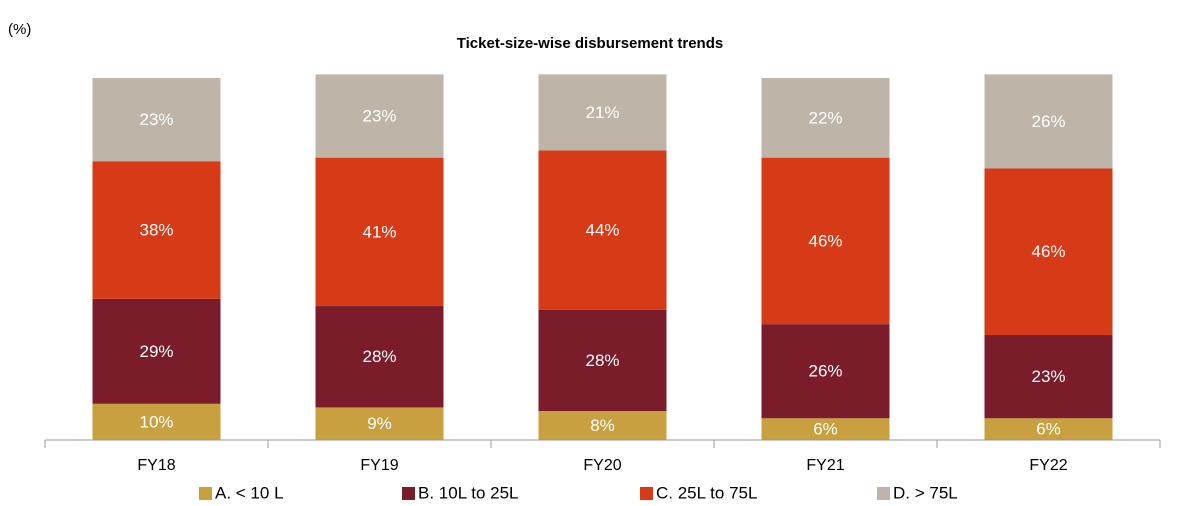 Image resolution: width=1179 pixels, height=506 pixels. I want to click on chart-title: Ticket-size-wise disbursement trends, so click(590, 43).